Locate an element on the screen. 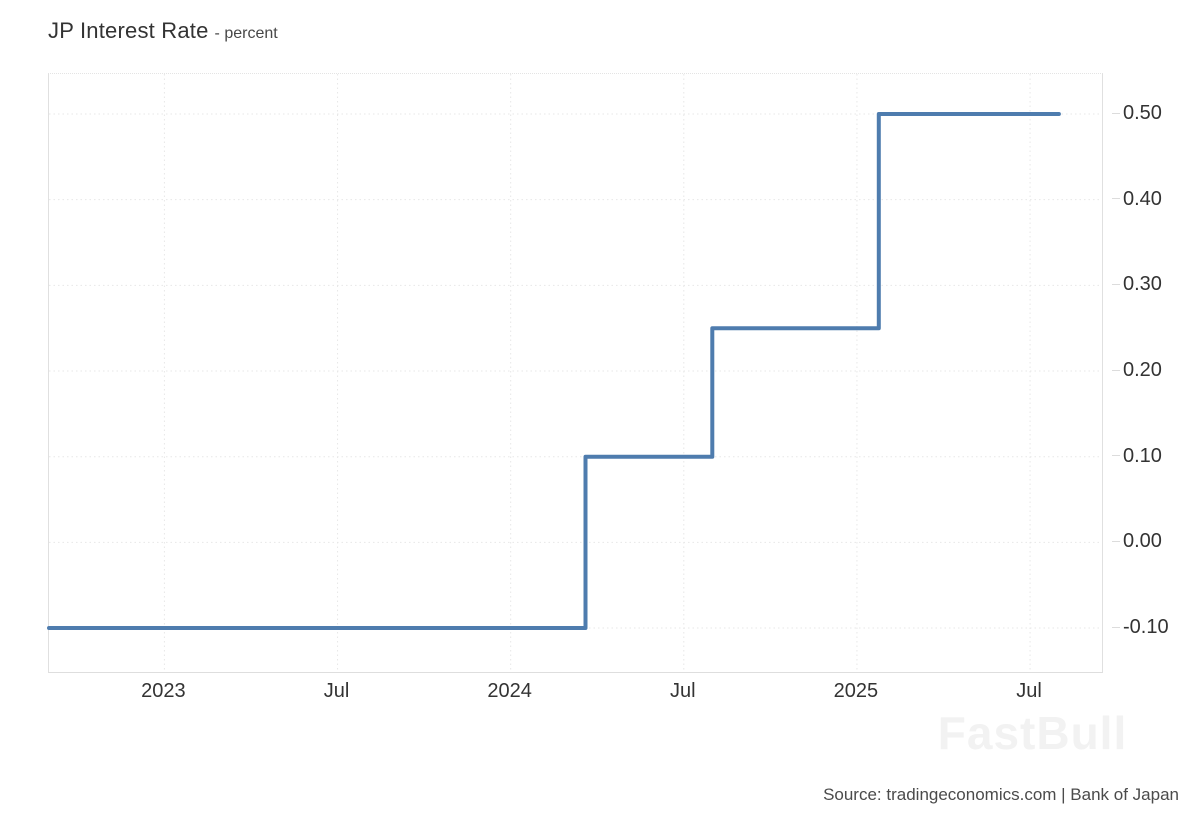  y-tick-label: 0.10 is located at coordinates (1142, 455).